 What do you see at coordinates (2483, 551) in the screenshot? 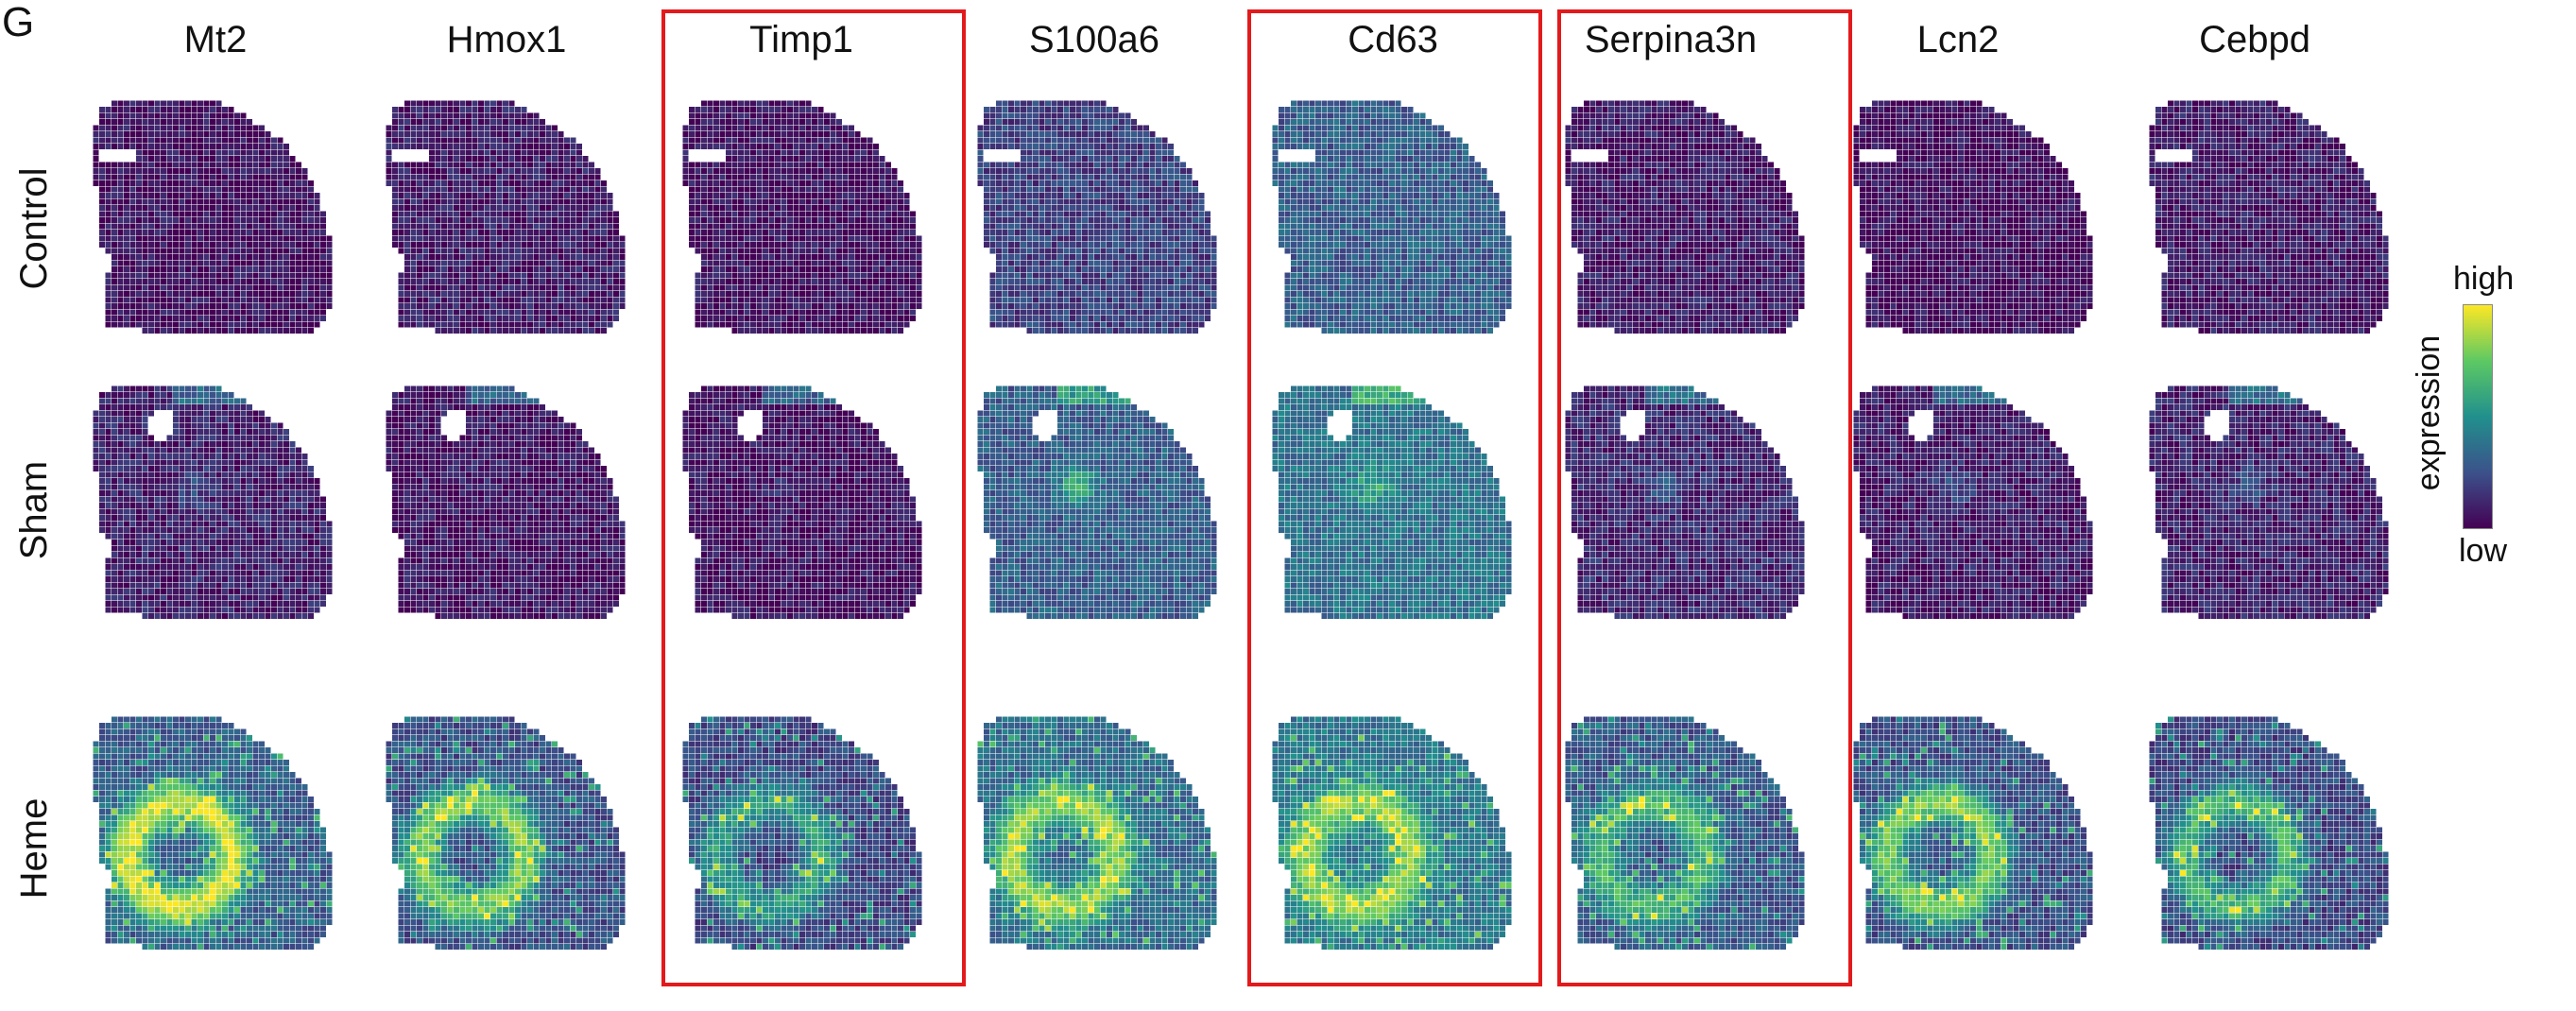
I see `colorbar-low-label: low` at bounding box center [2483, 551].